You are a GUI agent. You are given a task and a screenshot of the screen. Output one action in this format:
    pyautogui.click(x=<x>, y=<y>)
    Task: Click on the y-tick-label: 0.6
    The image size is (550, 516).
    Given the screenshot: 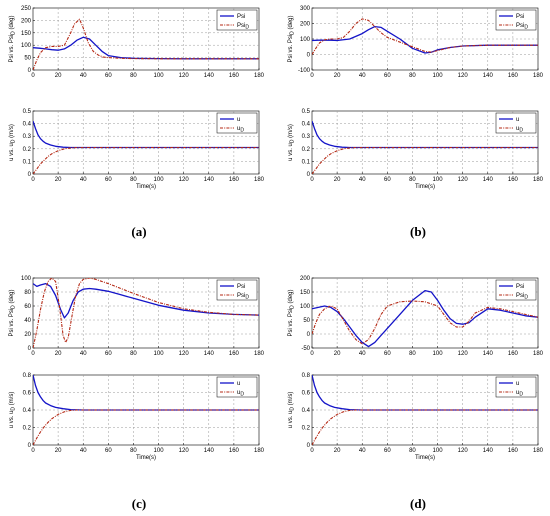 What is the action you would take?
    pyautogui.click(x=306, y=394)
    